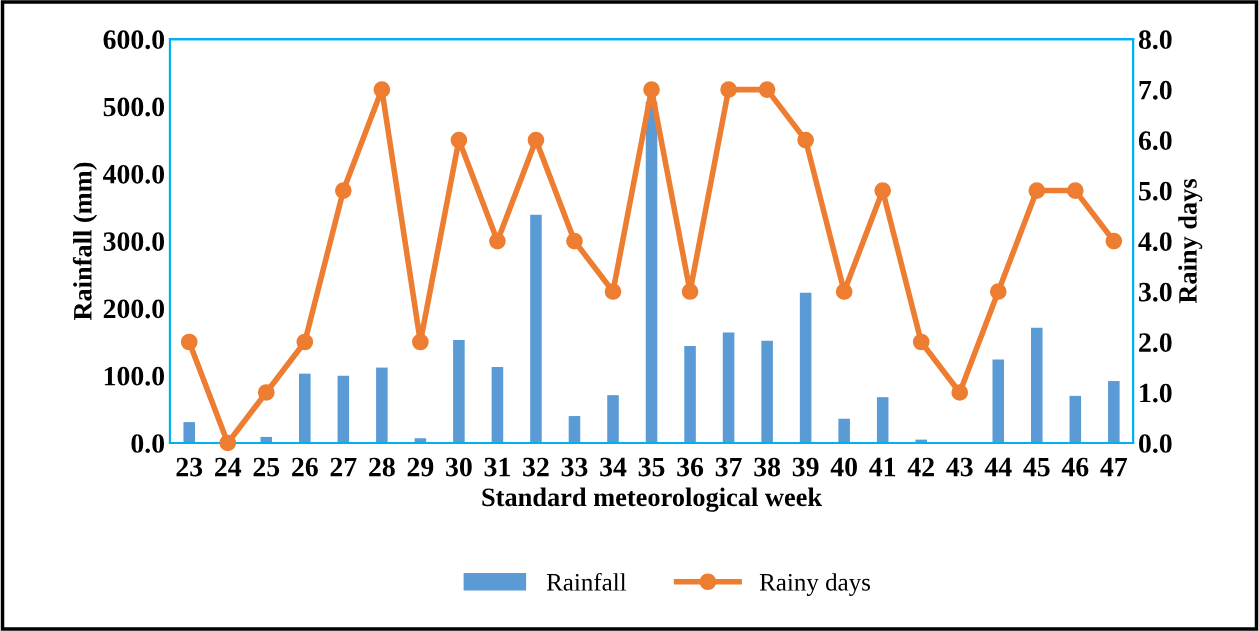 This screenshot has height=631, width=1259. What do you see at coordinates (189, 467) in the screenshot?
I see `x-tick-label: 23` at bounding box center [189, 467].